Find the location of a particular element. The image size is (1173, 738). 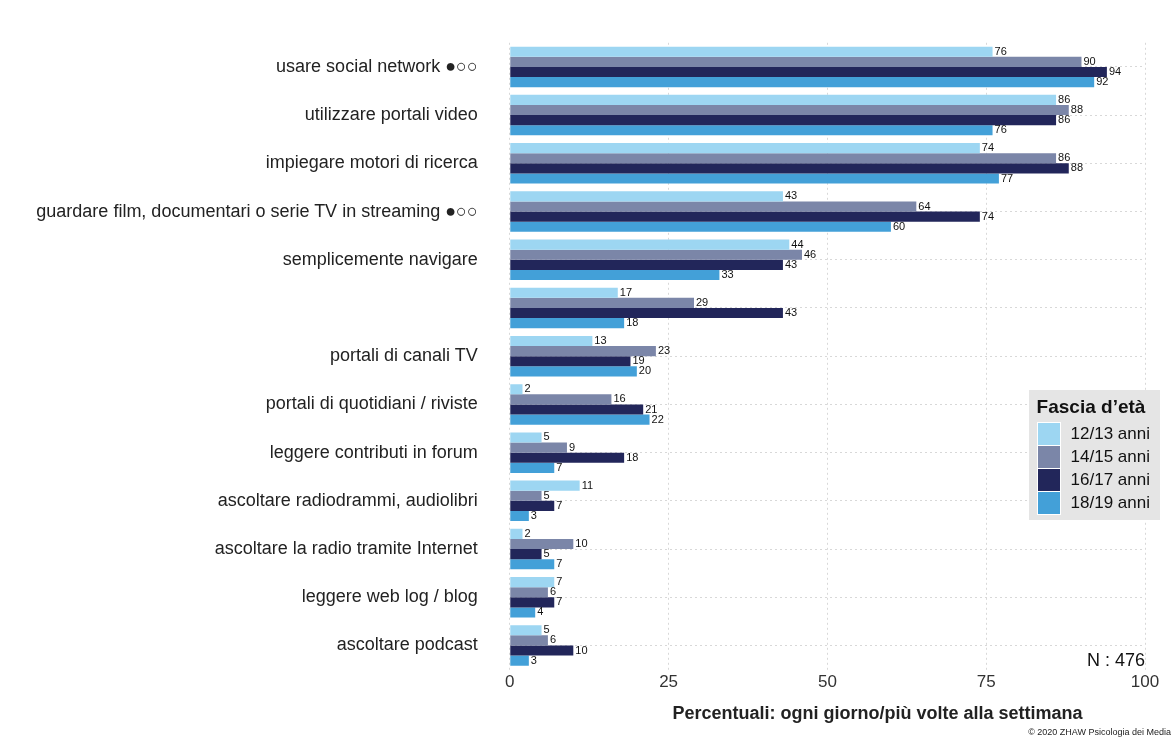

y-tick-label: impiegare motori di ricerca is located at coordinates (372, 162).